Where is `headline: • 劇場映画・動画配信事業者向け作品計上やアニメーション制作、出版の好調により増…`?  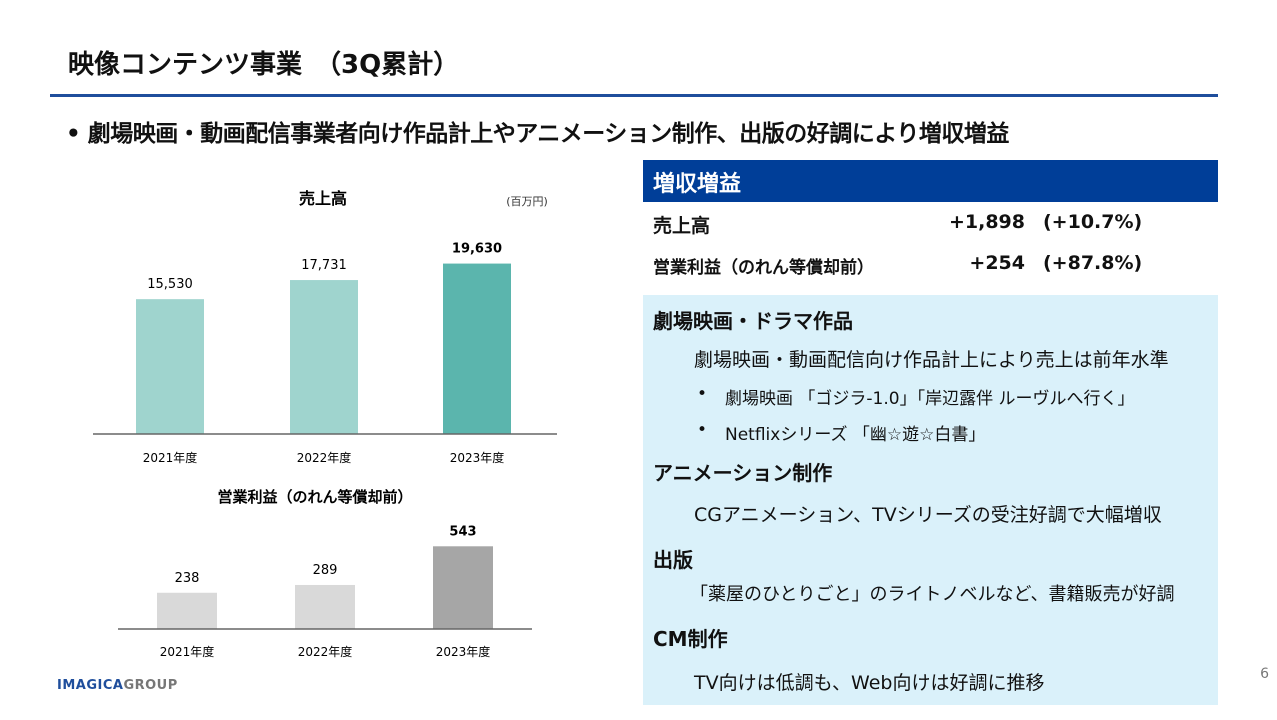 headline: • 劇場映画・動画配信事業者向け作品計上やアニメーション制作、出版の好調により増… is located at coordinates (537, 134).